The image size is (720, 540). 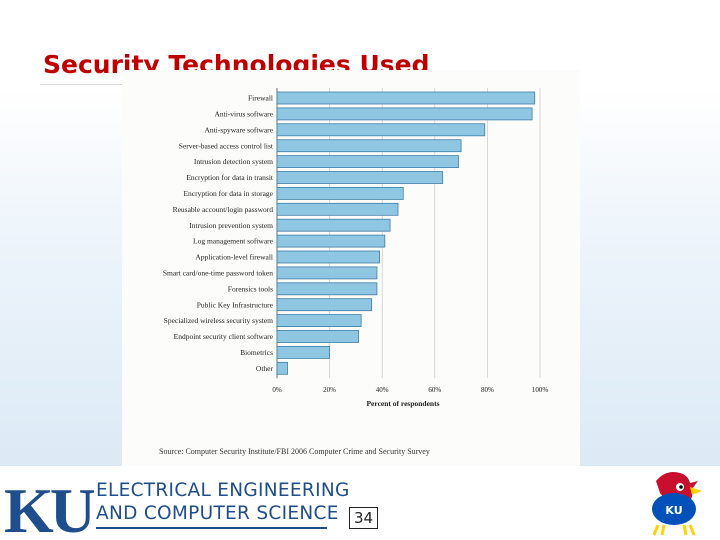 What do you see at coordinates (234, 257) in the screenshot?
I see `category-label: Application-level firewall` at bounding box center [234, 257].